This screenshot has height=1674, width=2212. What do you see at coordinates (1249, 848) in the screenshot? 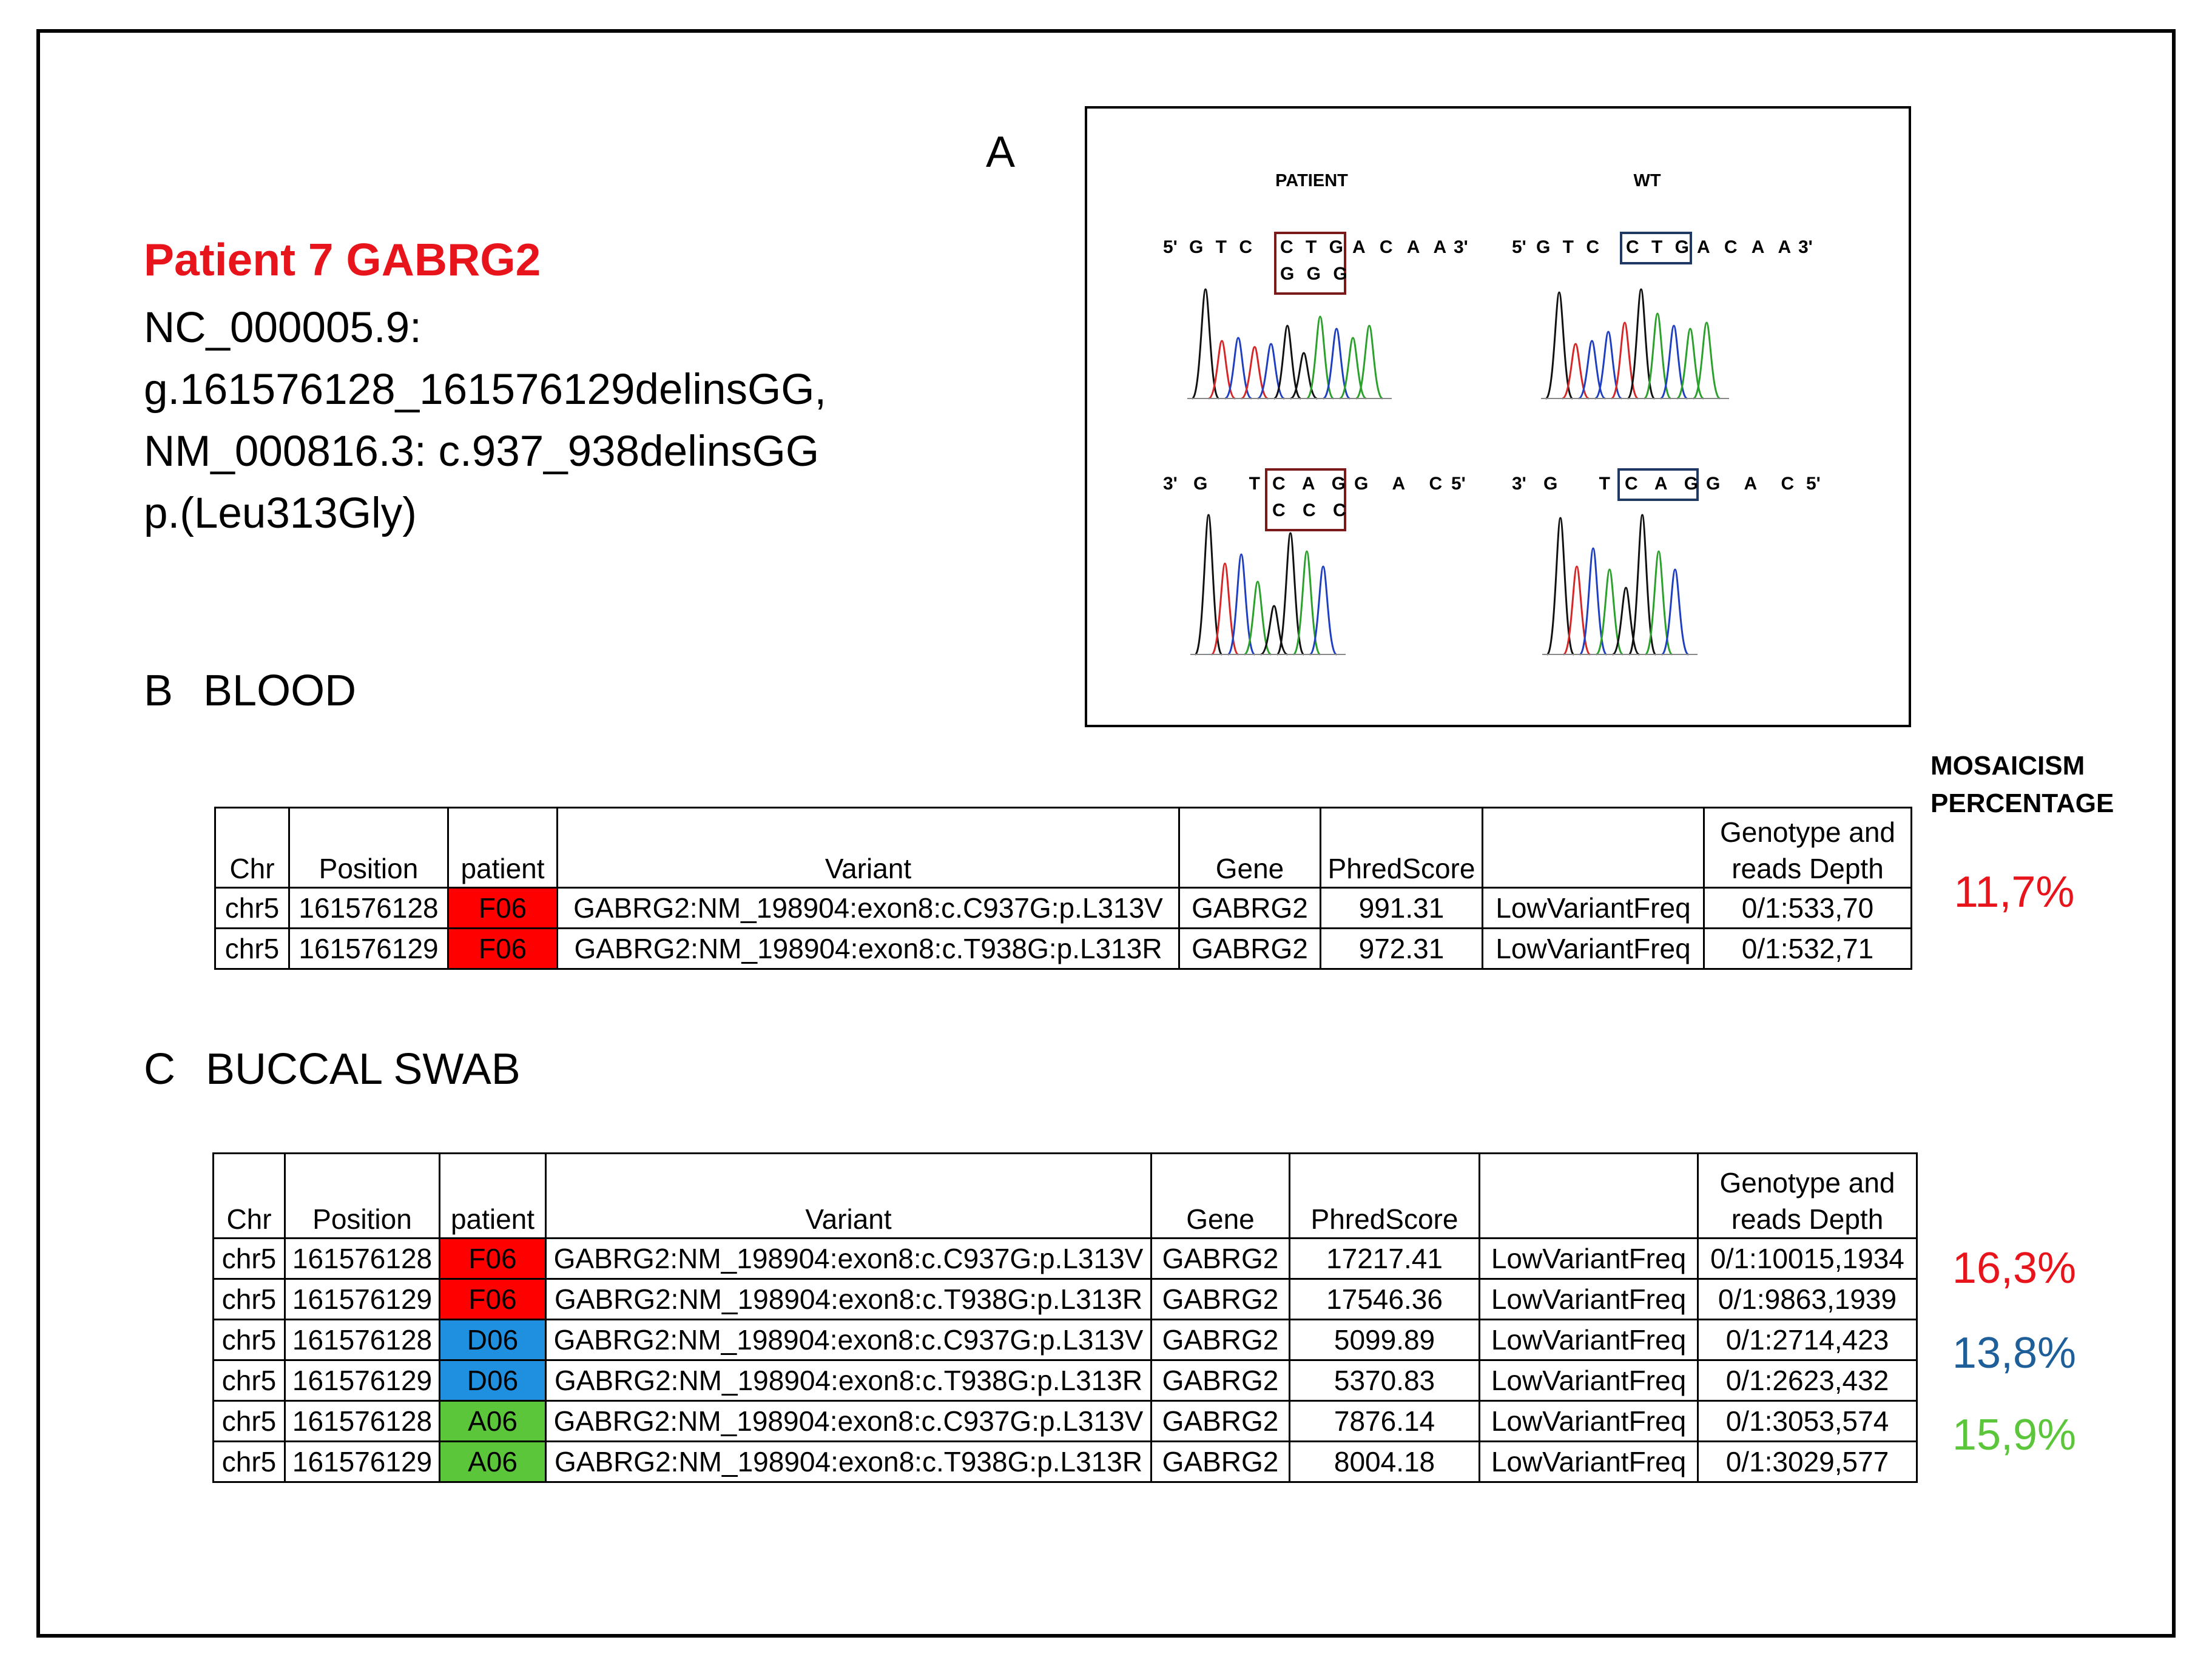
I see `header-gene: Gene` at bounding box center [1249, 848].